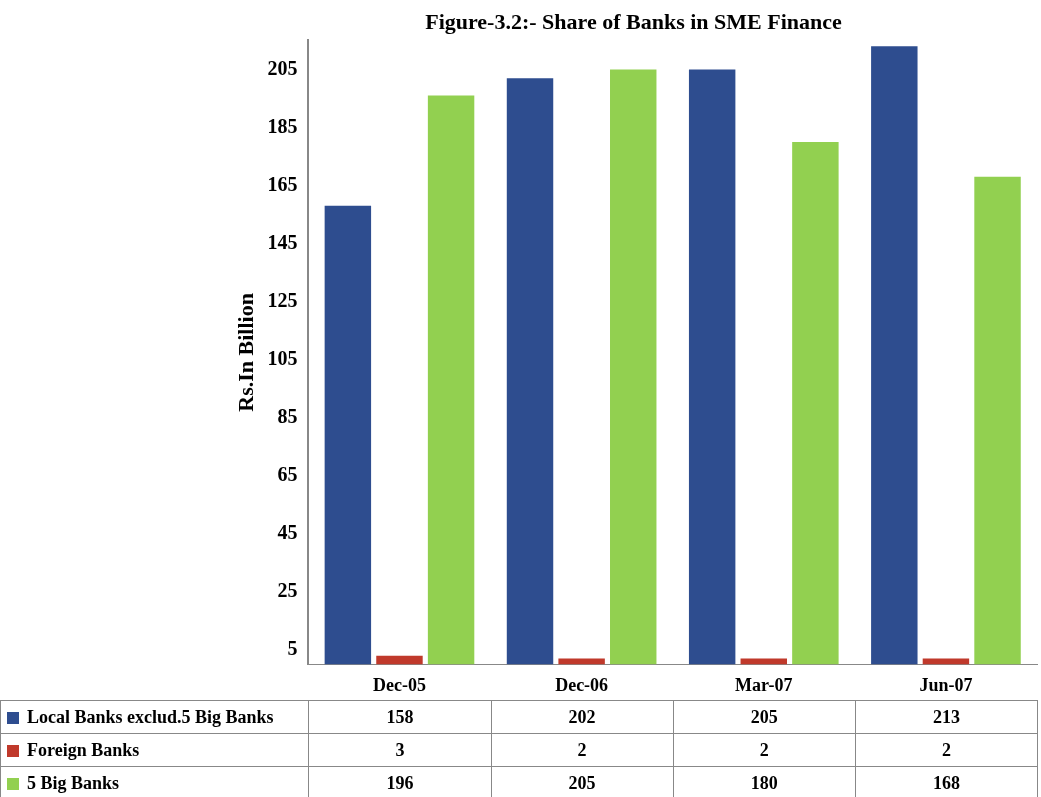  What do you see at coordinates (634, 21) in the screenshot?
I see `chart-title: Figure-3.2:- Share of Banks in SME Finance` at bounding box center [634, 21].